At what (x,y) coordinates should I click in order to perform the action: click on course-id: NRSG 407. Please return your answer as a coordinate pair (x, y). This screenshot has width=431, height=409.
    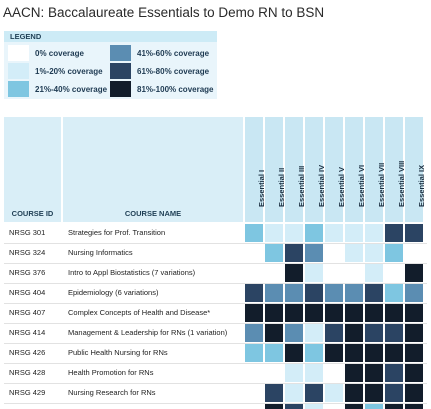
    Looking at the image, I should click on (27, 312).